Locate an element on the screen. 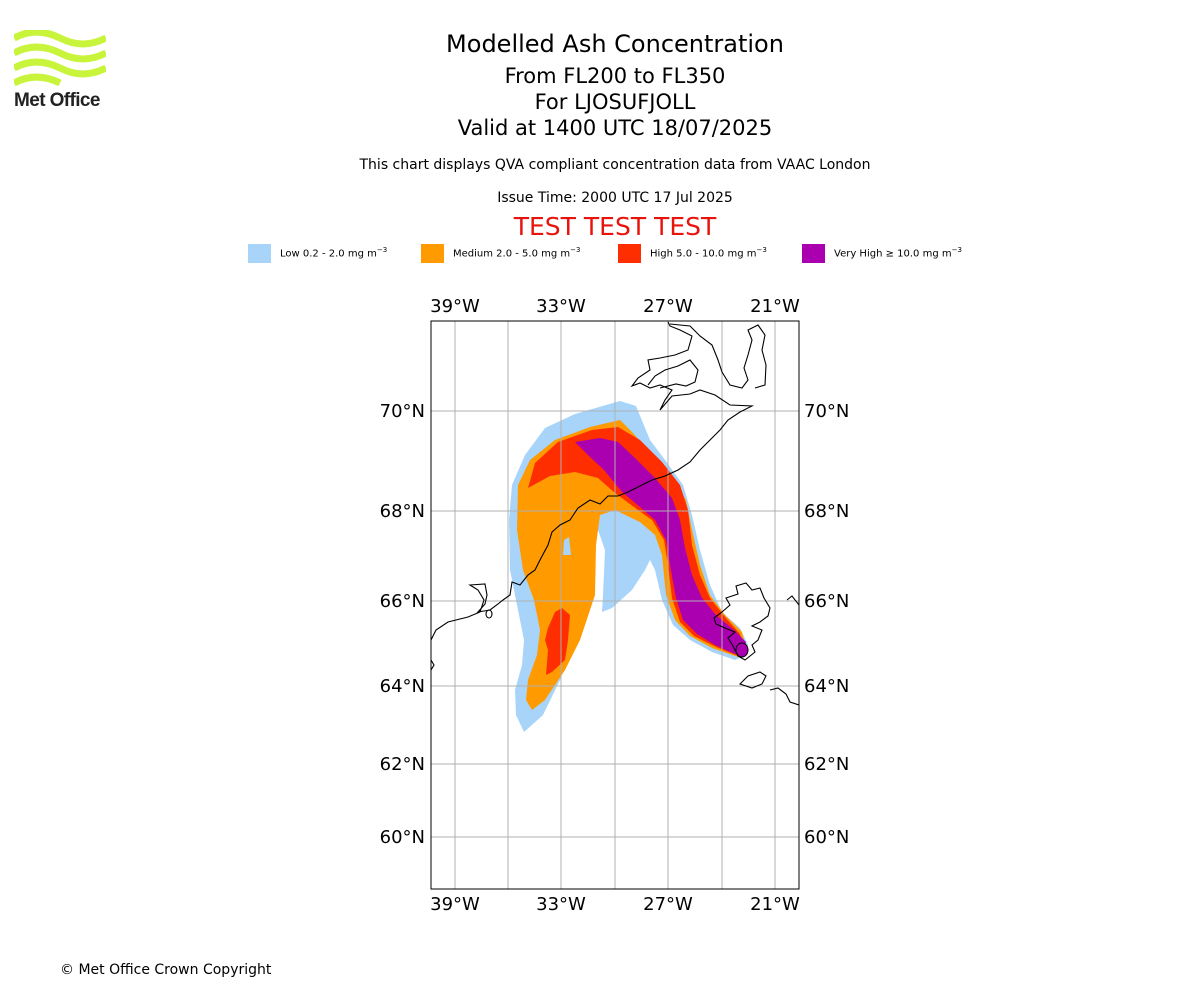 The width and height of the screenshot is (1200, 1000). greenland-north-coast is located at coordinates (718, 356).